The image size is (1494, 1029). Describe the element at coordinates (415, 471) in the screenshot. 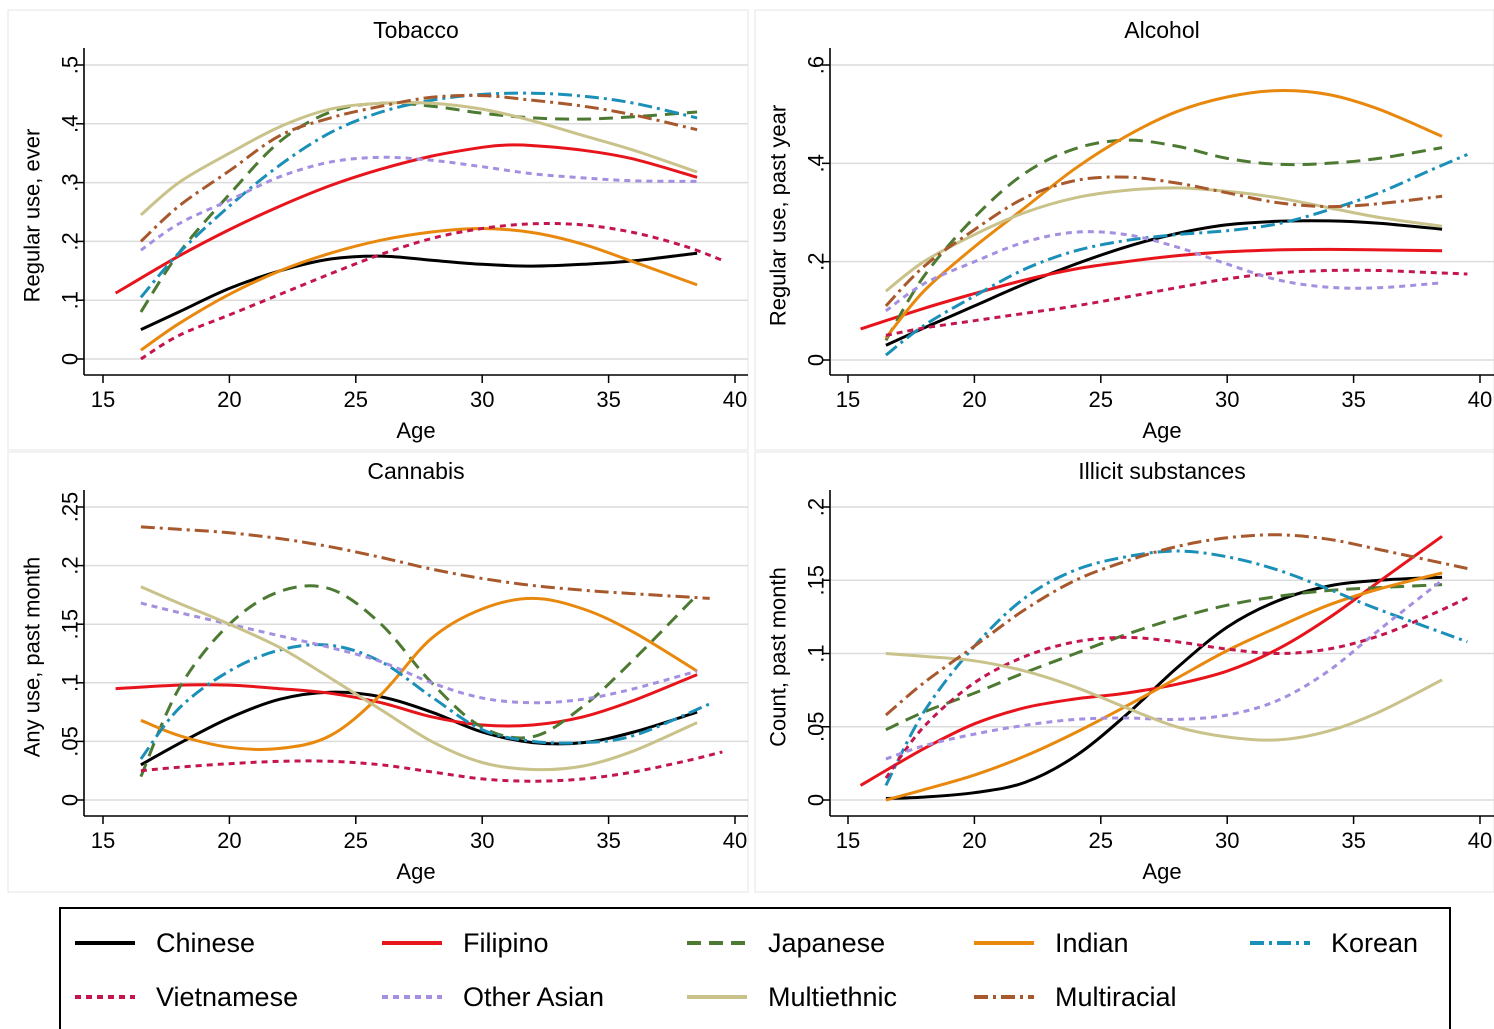

I see `panel-title: Cannabis` at that location.